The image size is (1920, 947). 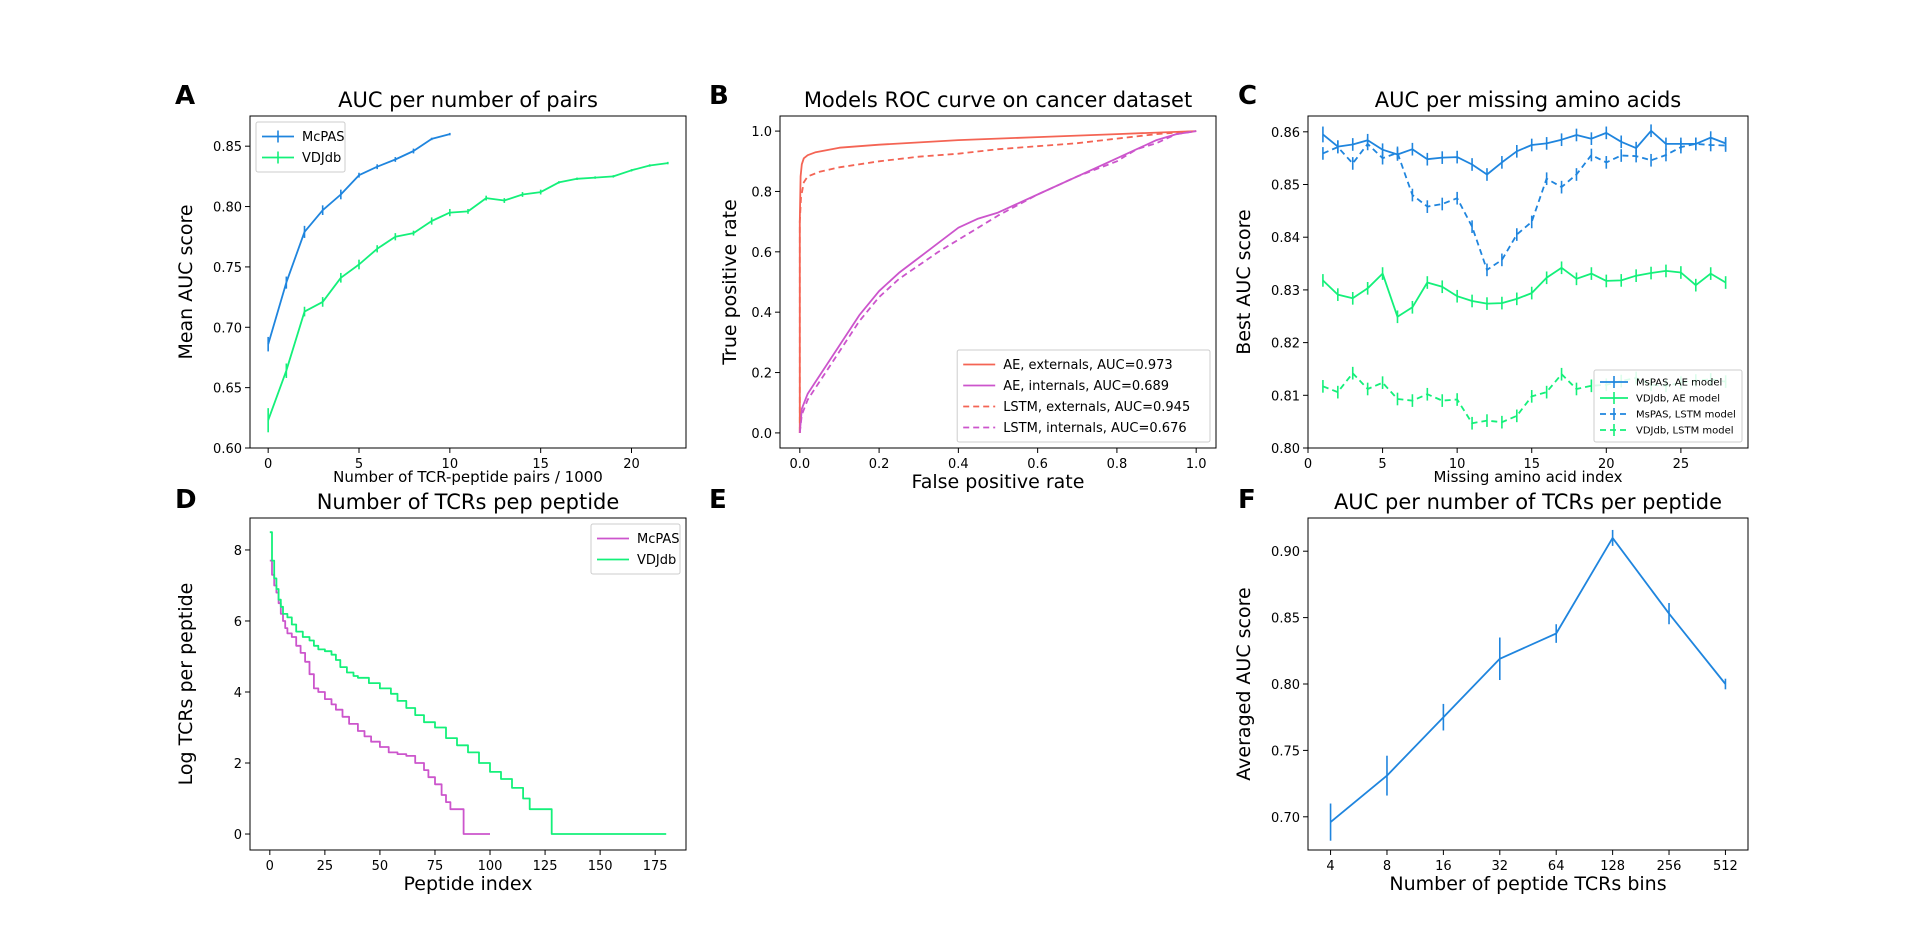 I want to click on y-axis-label: True positive rate, so click(x=730, y=282).